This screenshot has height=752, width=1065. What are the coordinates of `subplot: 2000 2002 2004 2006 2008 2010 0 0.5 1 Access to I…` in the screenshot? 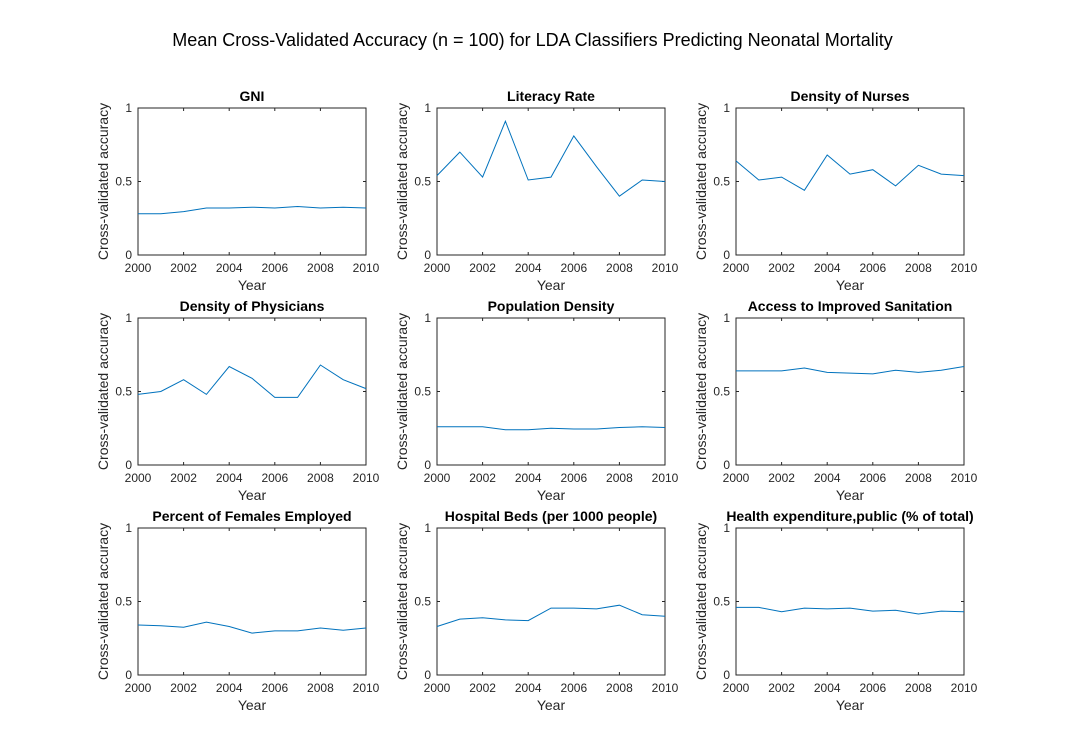 It's located at (835, 400).